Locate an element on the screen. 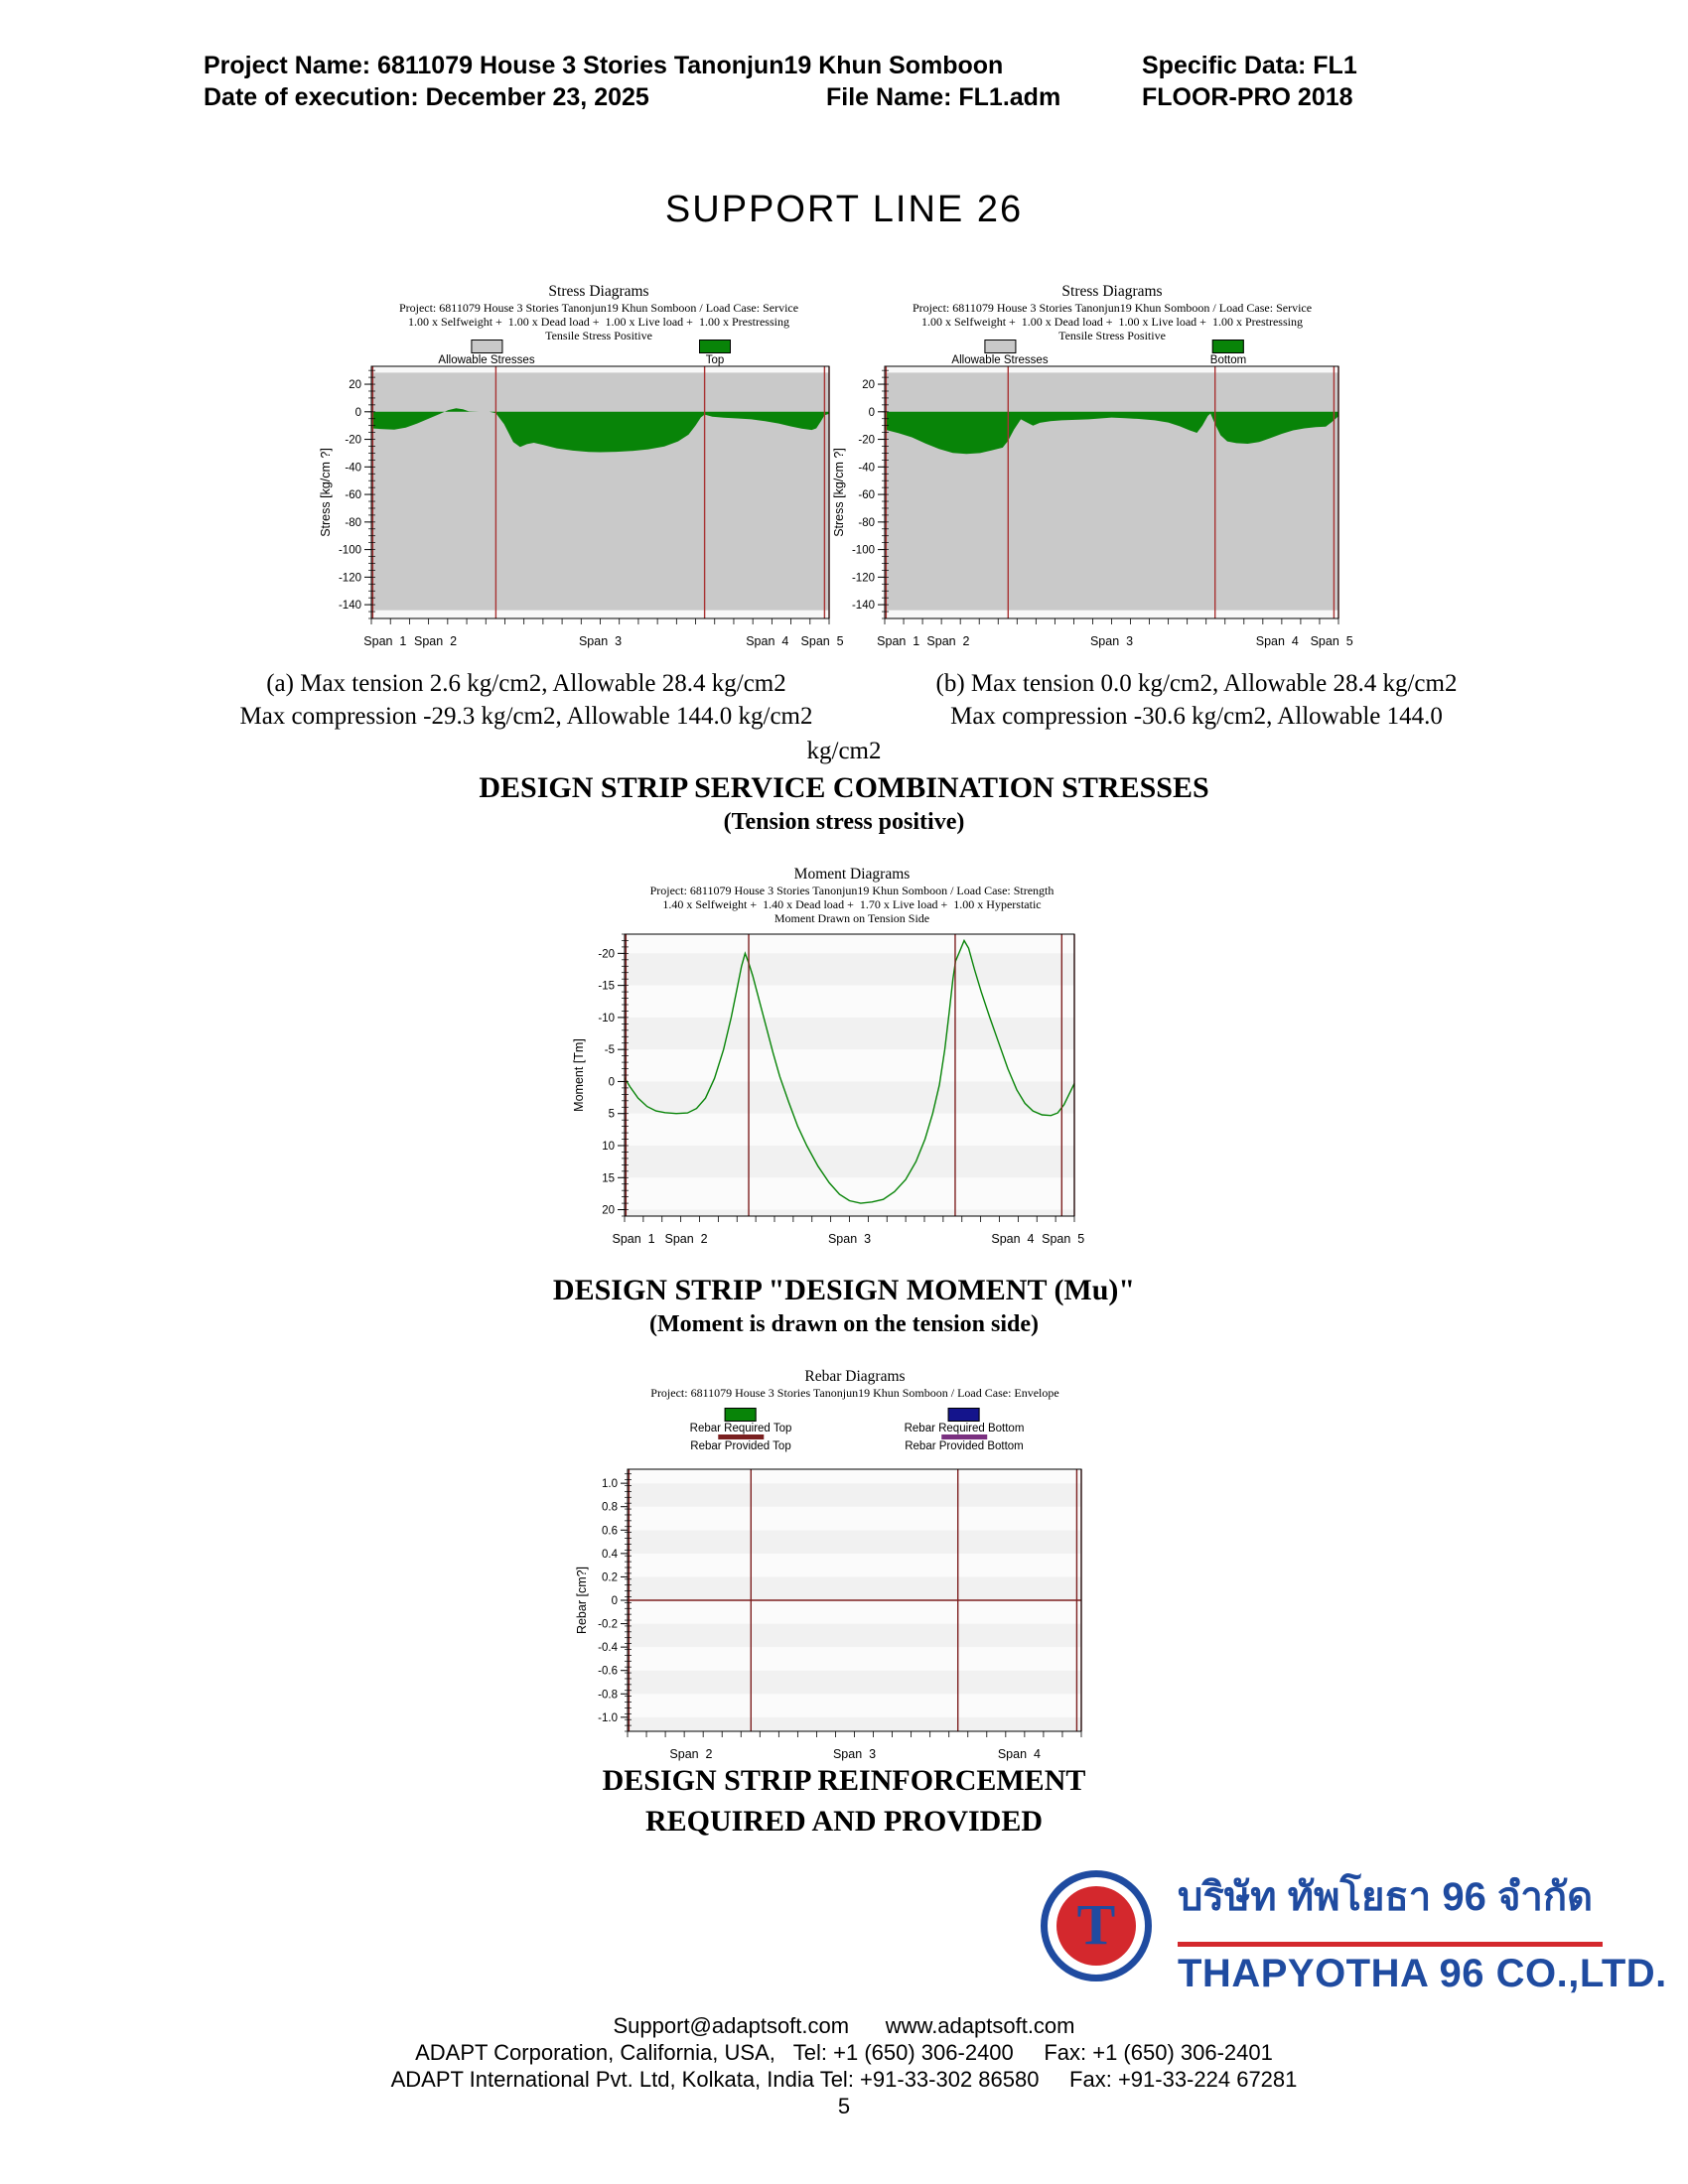  y-axis-label: Moment [Tm] is located at coordinates (579, 1075).